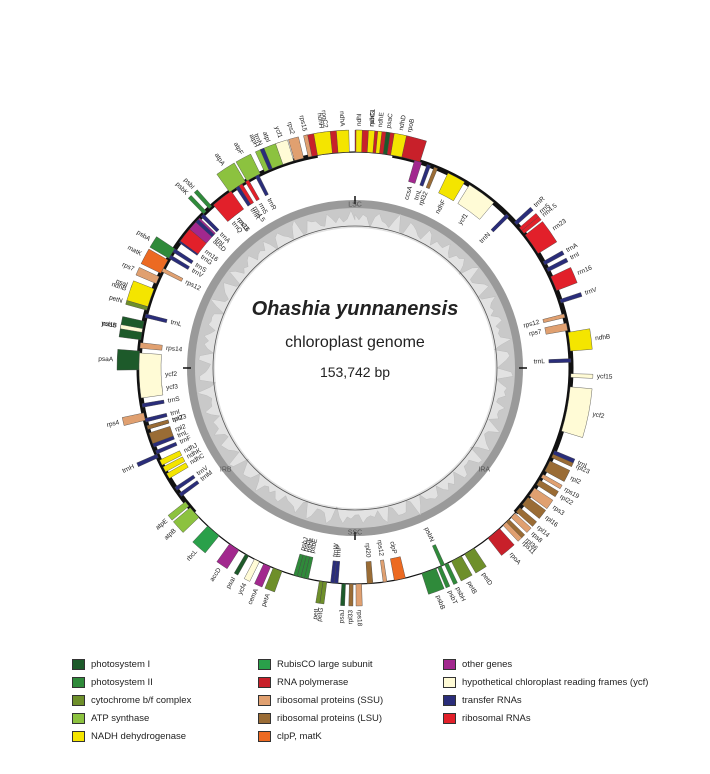 This screenshot has height=774, width=710. I want to click on gene-label: psaB, so click(109, 324).